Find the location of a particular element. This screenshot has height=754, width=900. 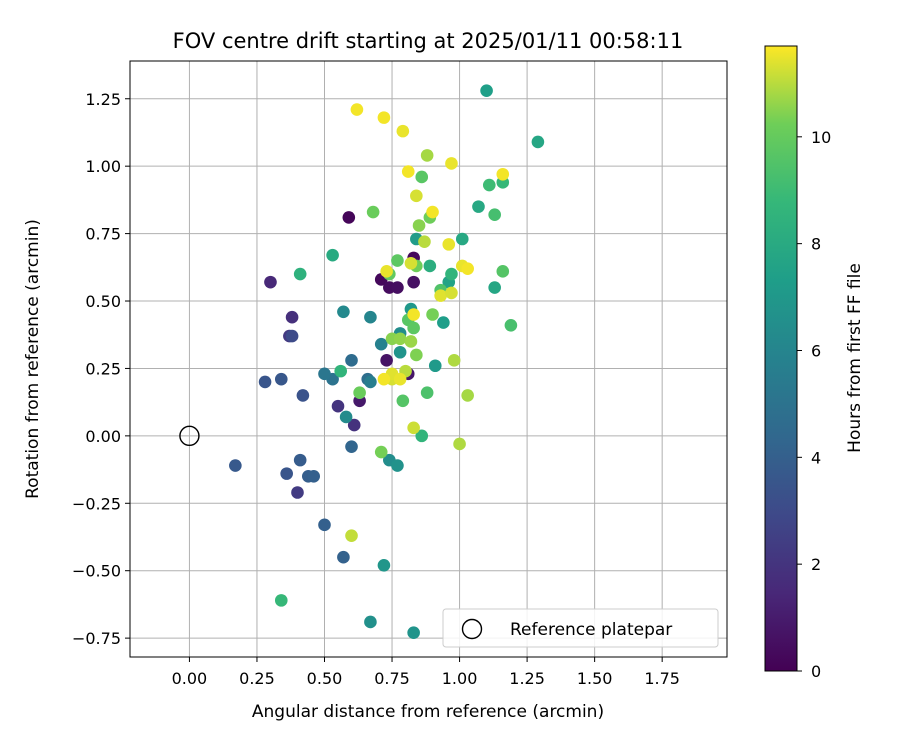

y-tick-label: 1.00 is located at coordinates (103, 166).